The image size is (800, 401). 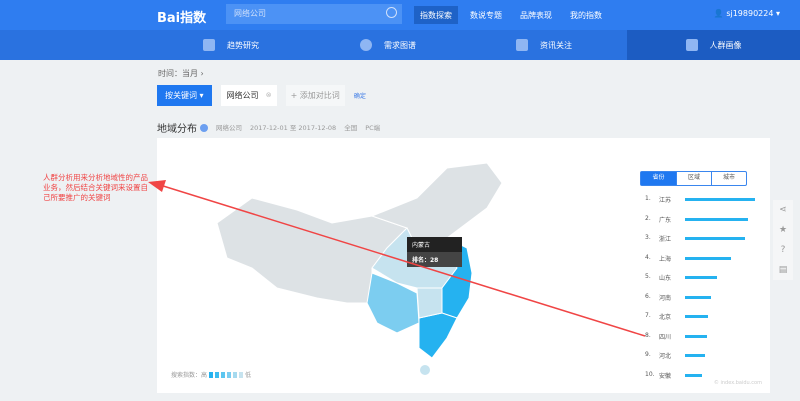 I want to click on help-icon: ?, so click(x=783, y=250).